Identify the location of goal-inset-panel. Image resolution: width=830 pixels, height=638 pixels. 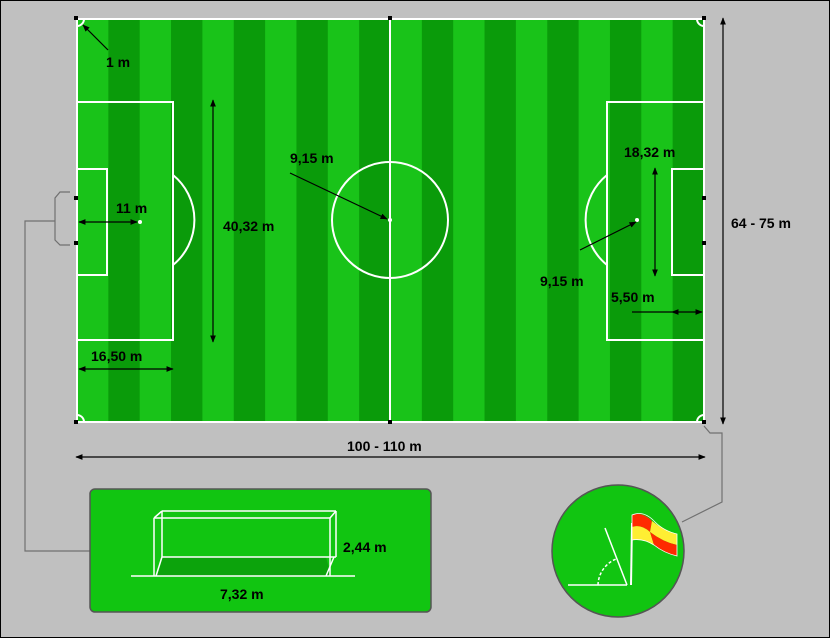
(260, 550).